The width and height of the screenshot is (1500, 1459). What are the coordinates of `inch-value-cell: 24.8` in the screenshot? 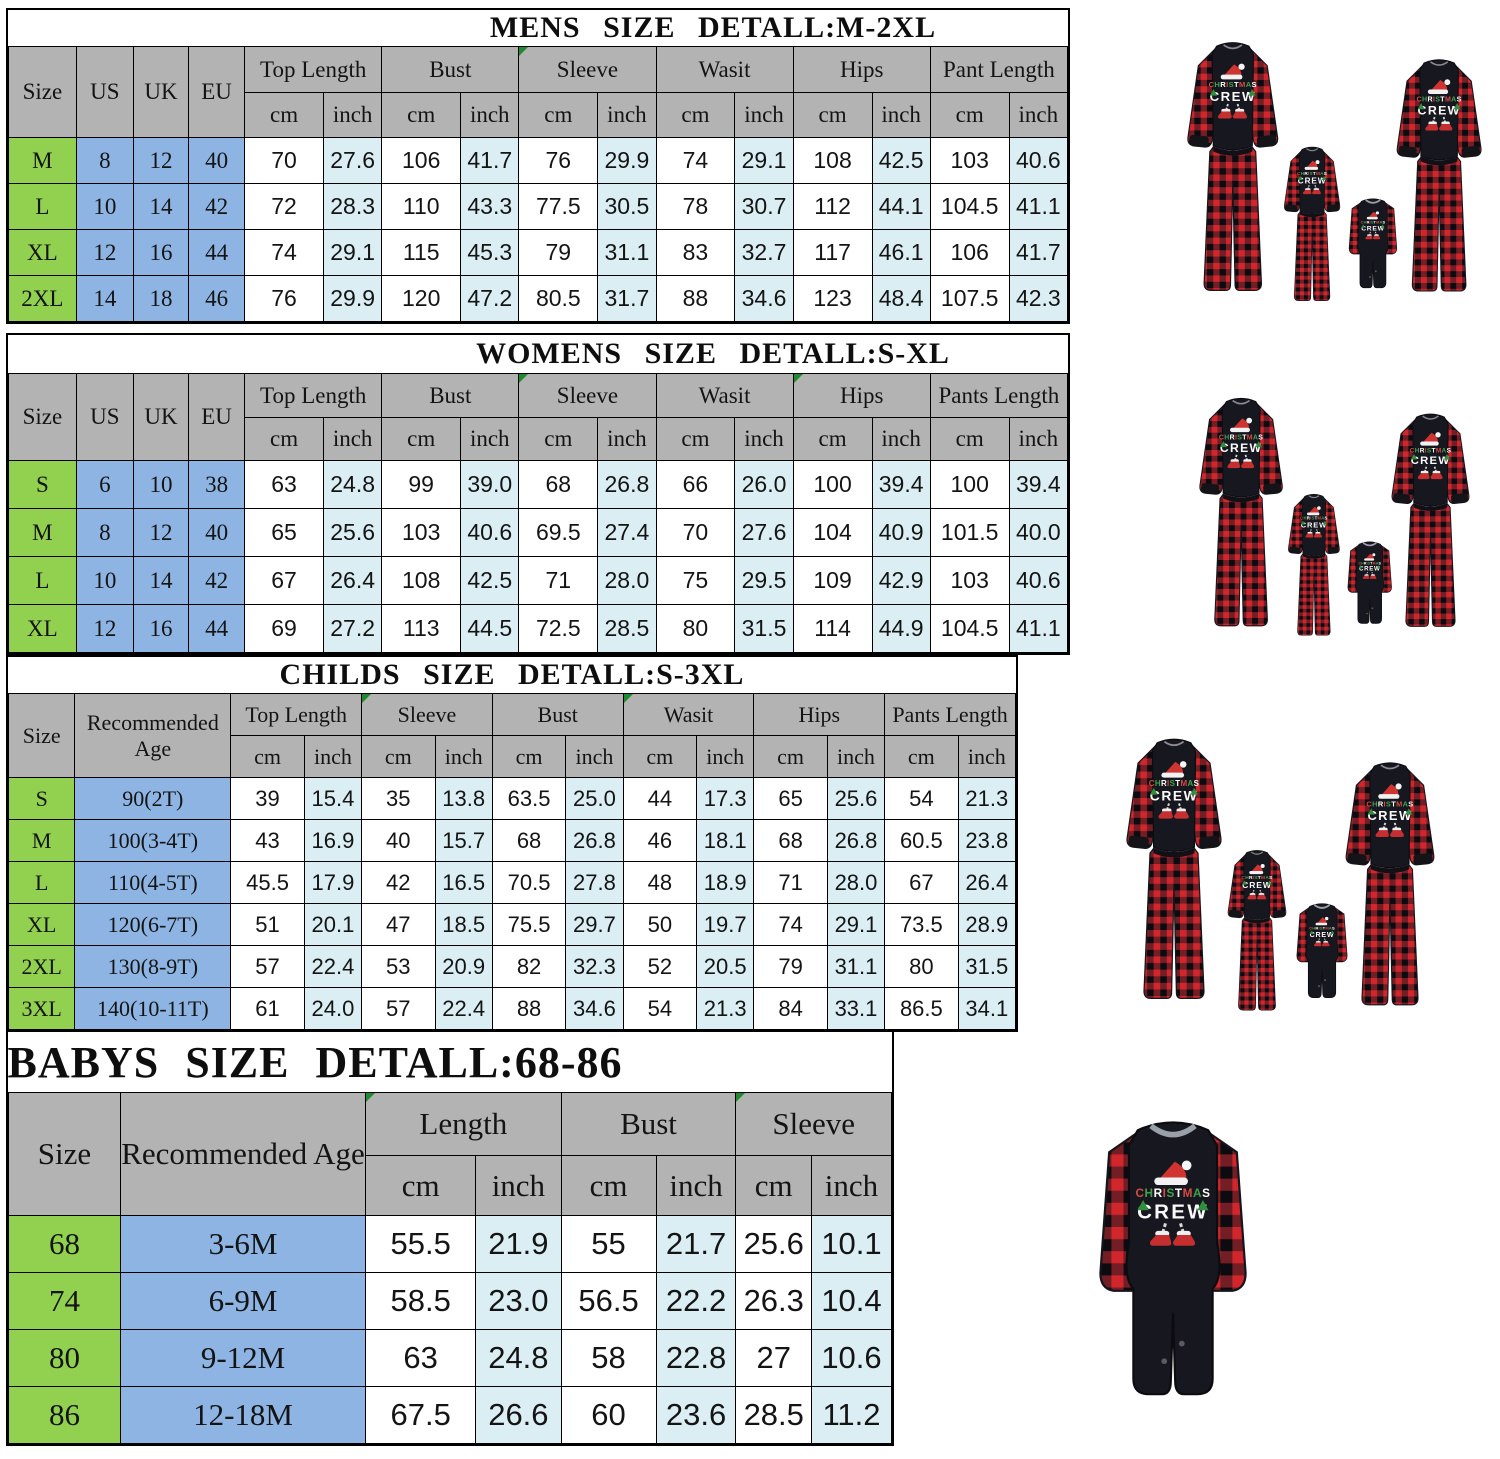 It's located at (518, 1358).